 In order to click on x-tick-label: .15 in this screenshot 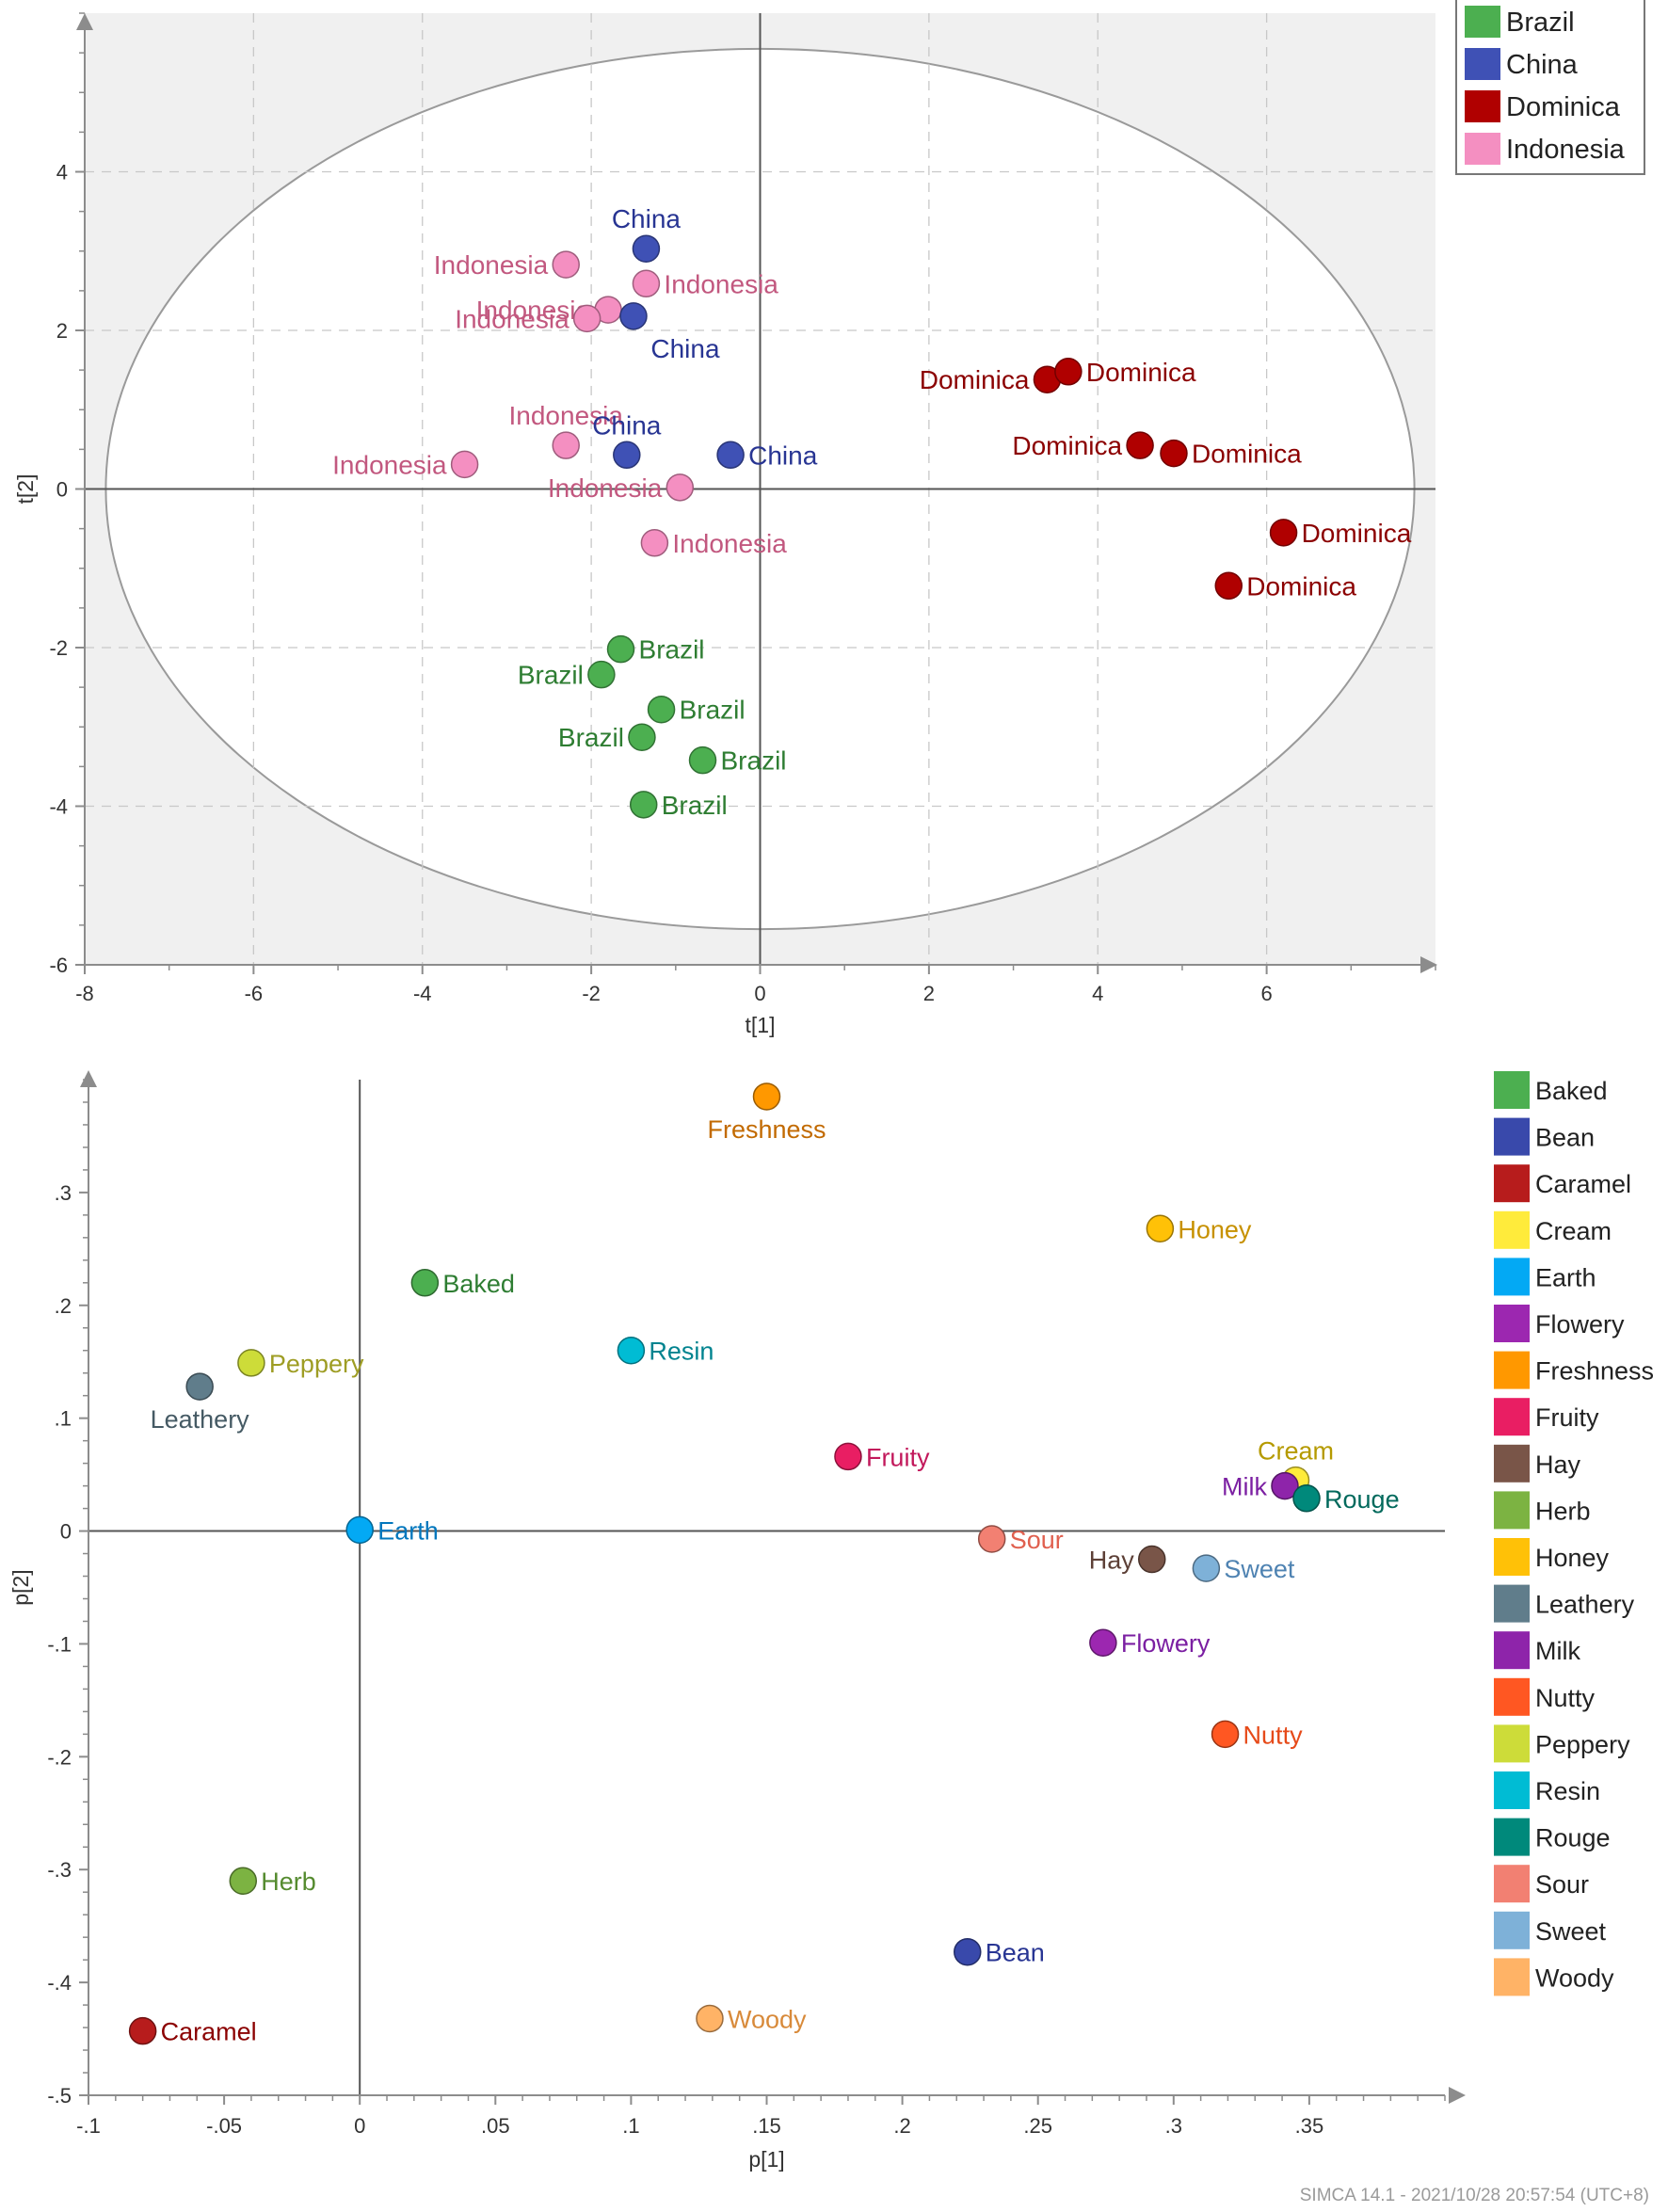, I will do `click(766, 2126)`.